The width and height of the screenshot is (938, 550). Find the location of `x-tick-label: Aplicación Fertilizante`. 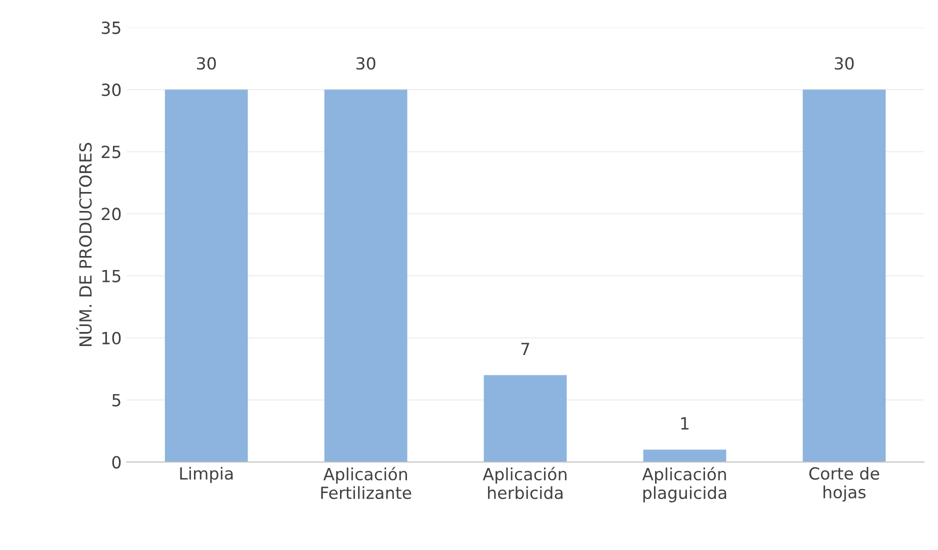

x-tick-label: Aplicación Fertilizante is located at coordinates (366, 483).